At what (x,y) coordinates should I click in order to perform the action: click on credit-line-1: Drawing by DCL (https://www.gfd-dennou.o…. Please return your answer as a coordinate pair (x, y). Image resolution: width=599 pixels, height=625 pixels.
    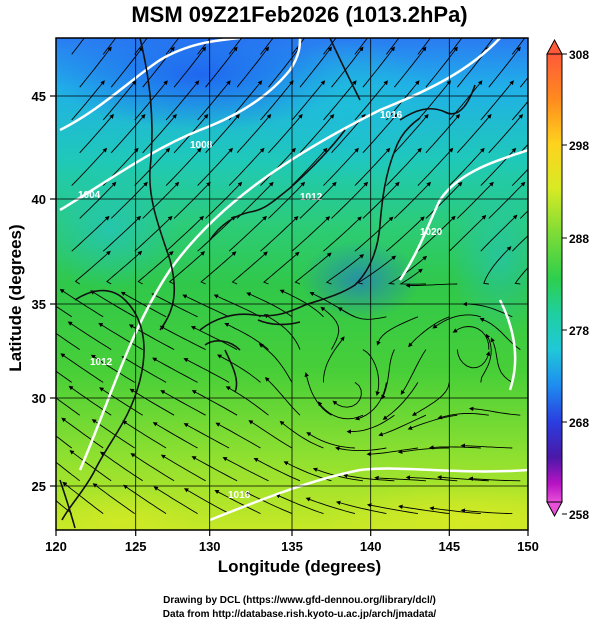
    Looking at the image, I should click on (299, 600).